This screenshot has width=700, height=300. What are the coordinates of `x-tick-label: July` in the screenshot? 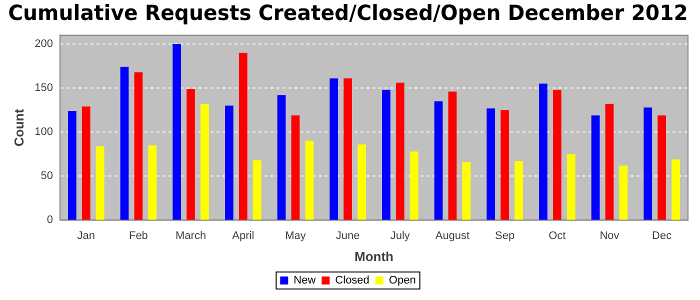 It's located at (400, 236).